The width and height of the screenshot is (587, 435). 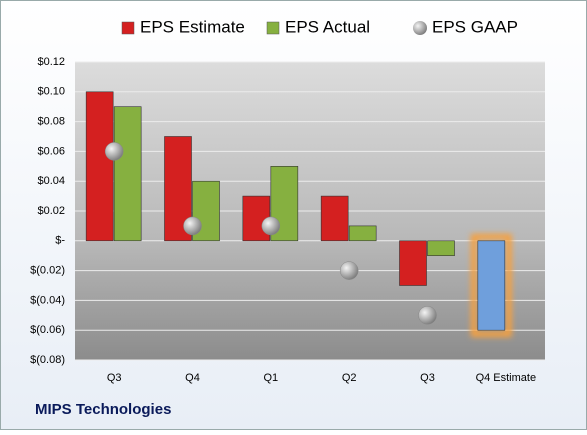 What do you see at coordinates (51, 181) in the screenshot?
I see `y-tick-label: $0.04` at bounding box center [51, 181].